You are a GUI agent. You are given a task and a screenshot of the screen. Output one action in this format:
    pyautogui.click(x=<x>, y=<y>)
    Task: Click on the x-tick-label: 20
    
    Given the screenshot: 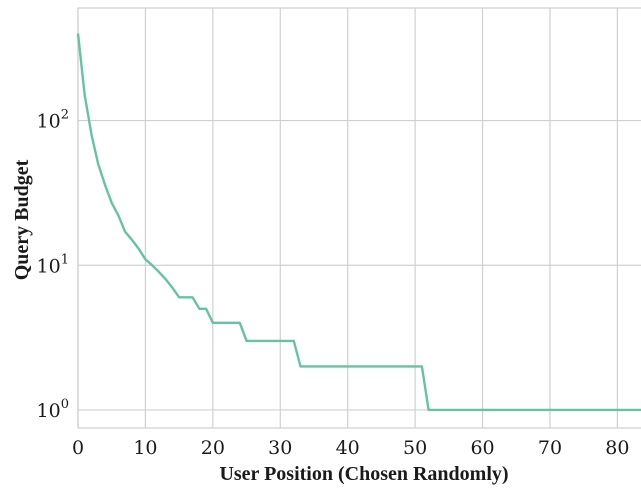 What is the action you would take?
    pyautogui.click(x=213, y=448)
    